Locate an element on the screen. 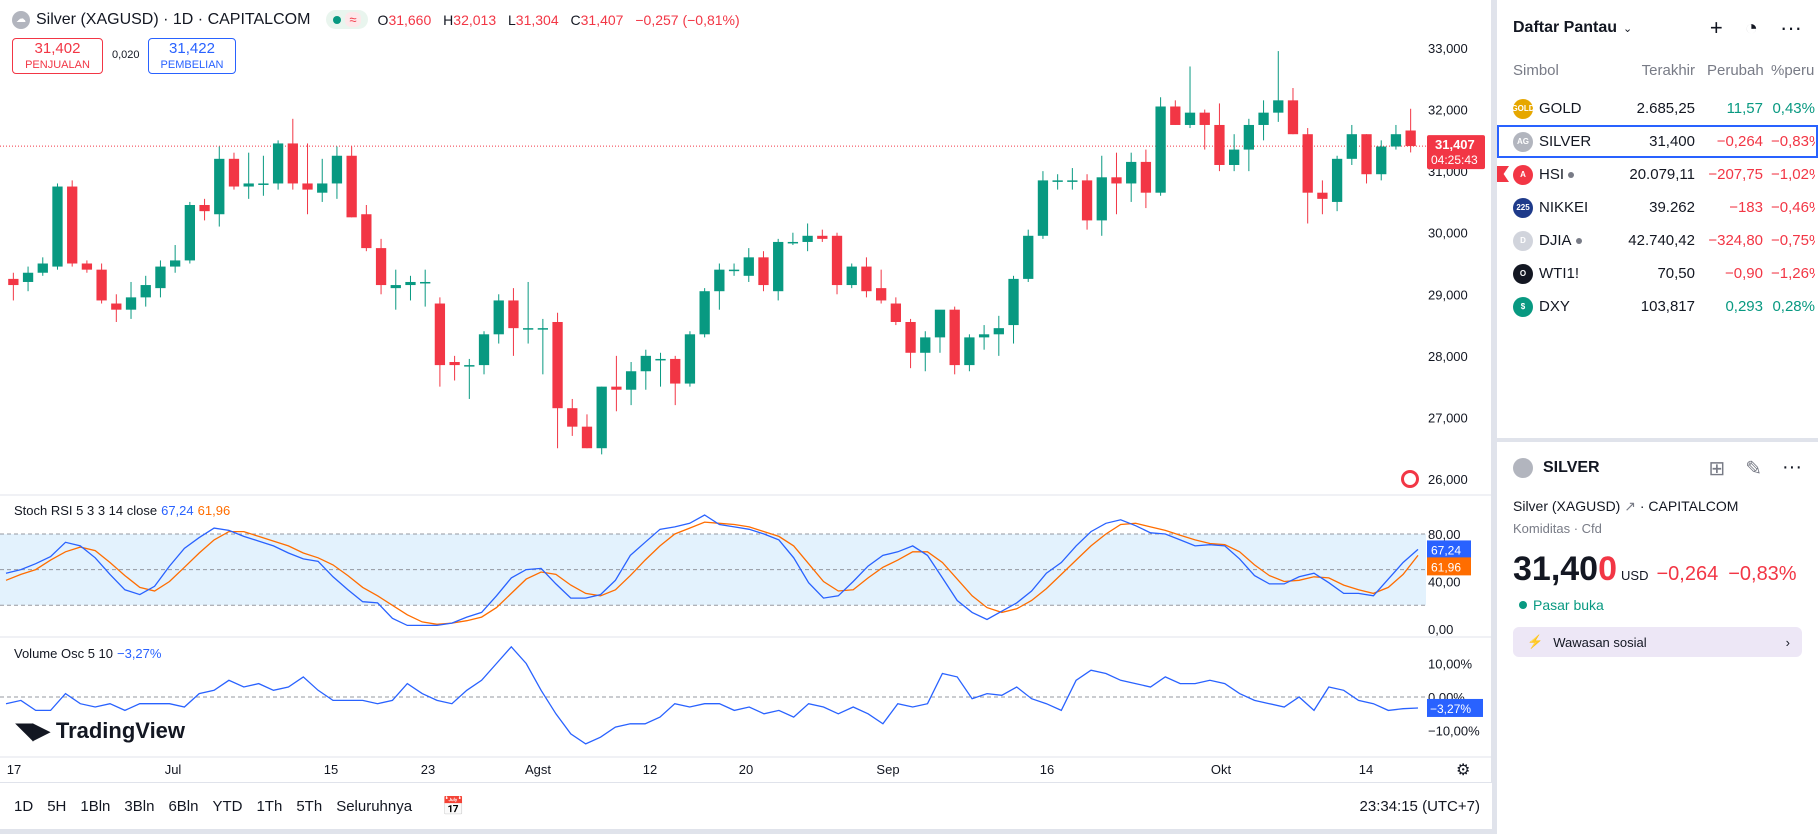 Image resolution: width=1818 pixels, height=834 pixels. status-dot is located at coordinates (1571, 174).